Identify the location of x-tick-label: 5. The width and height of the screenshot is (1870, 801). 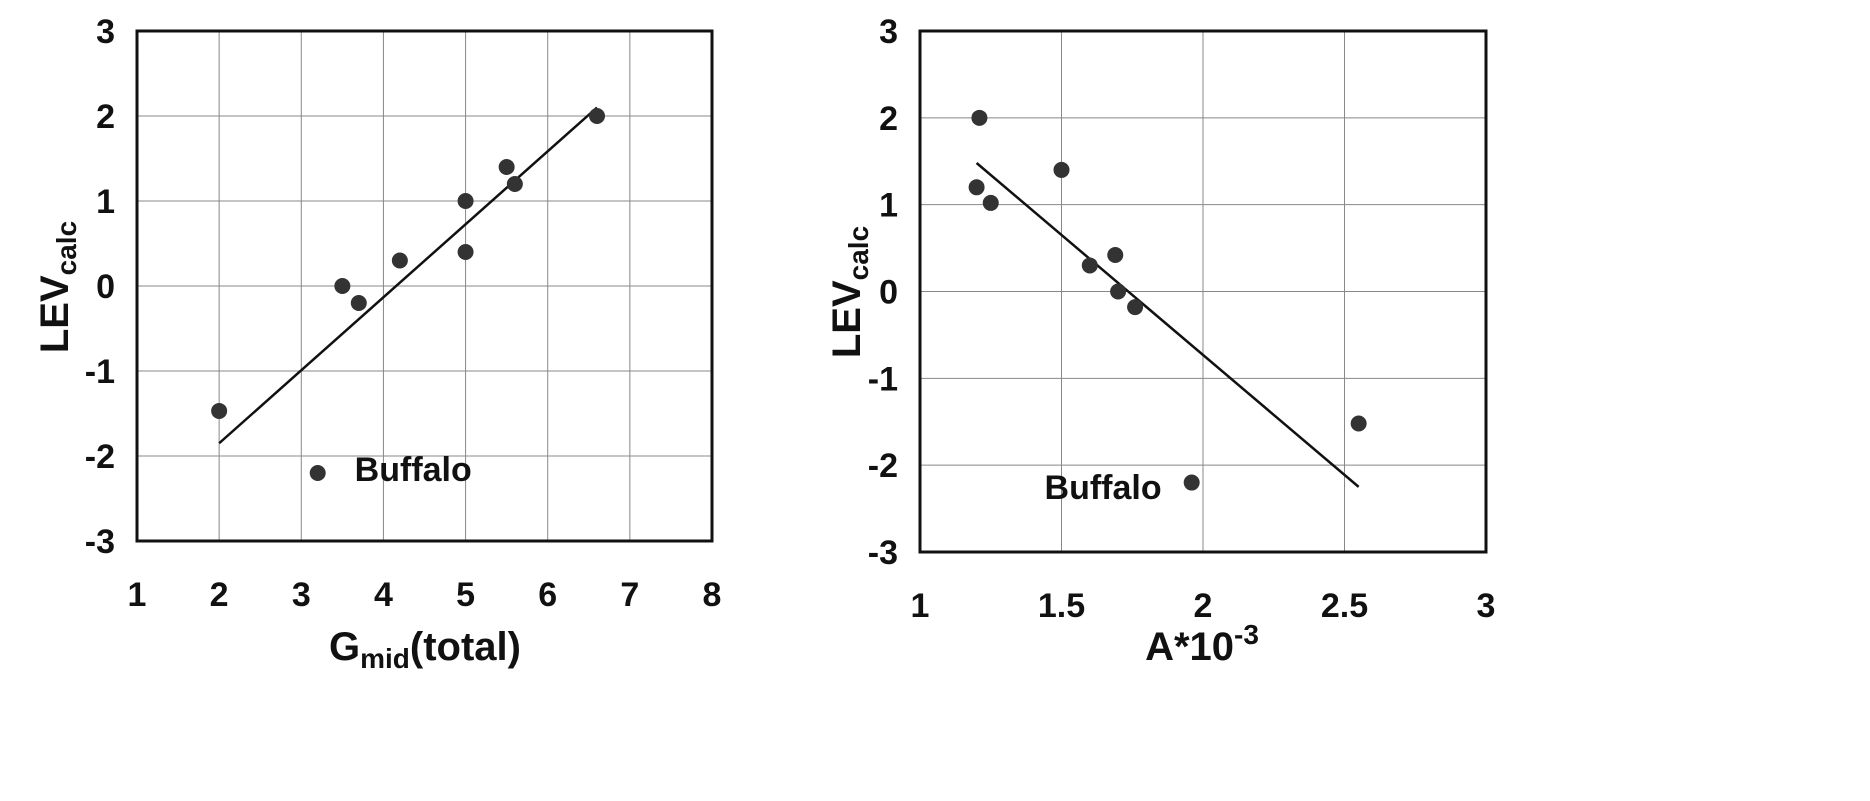
(465, 595).